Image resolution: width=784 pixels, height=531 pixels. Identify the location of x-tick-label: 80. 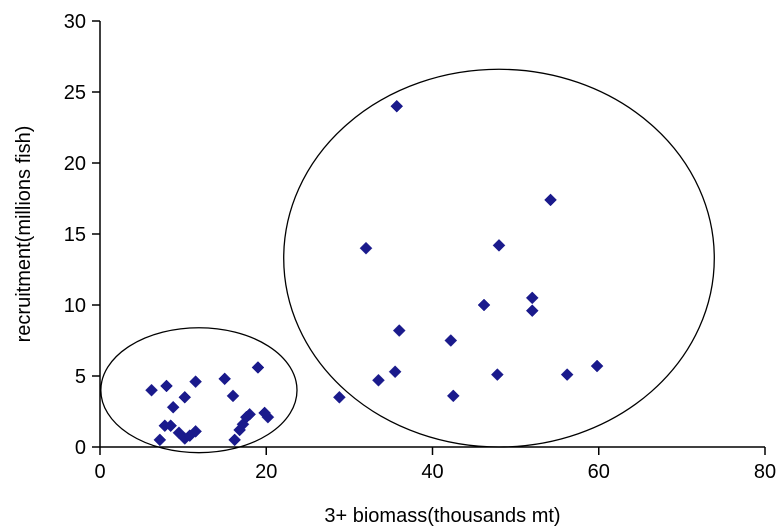
(765, 472).